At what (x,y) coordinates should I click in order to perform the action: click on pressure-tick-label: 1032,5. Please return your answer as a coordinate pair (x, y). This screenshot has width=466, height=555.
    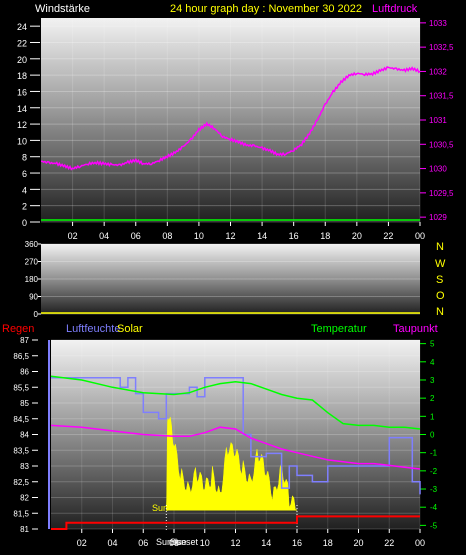
    Looking at the image, I should click on (441, 47).